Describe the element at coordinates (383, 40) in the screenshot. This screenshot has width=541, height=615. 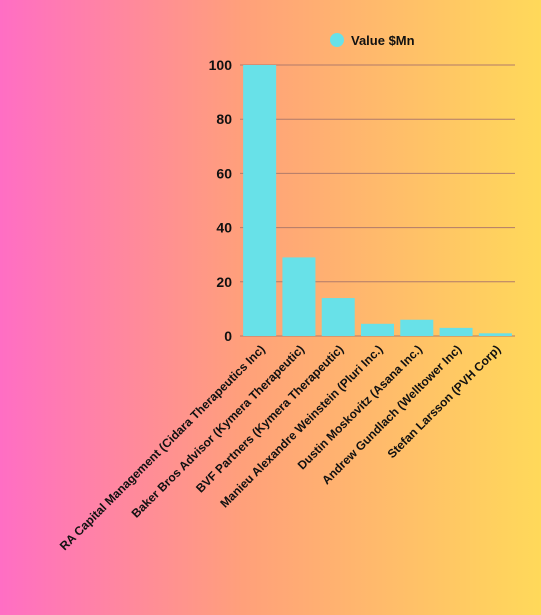
I see `legend-label: Value $Mn` at that location.